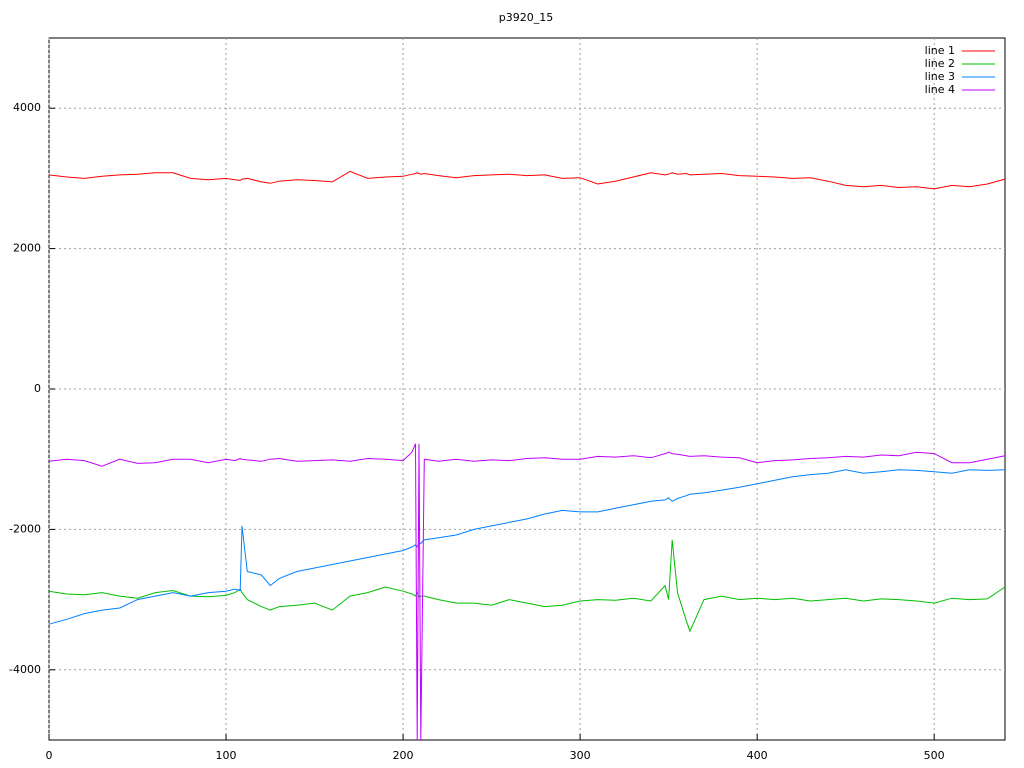 This screenshot has width=1024, height=768. I want to click on y-tick-label: -4000, so click(25, 669).